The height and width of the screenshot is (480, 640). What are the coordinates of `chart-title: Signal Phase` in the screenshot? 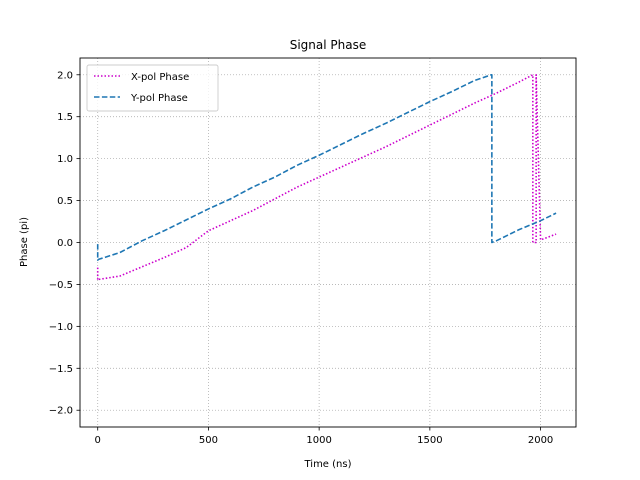 It's located at (328, 45).